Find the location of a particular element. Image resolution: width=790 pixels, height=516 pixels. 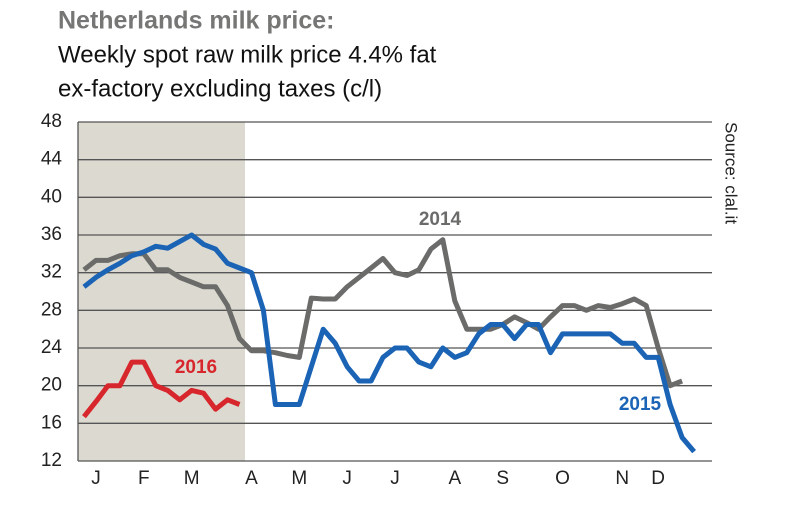

y-tick-label: 20 is located at coordinates (51, 385).